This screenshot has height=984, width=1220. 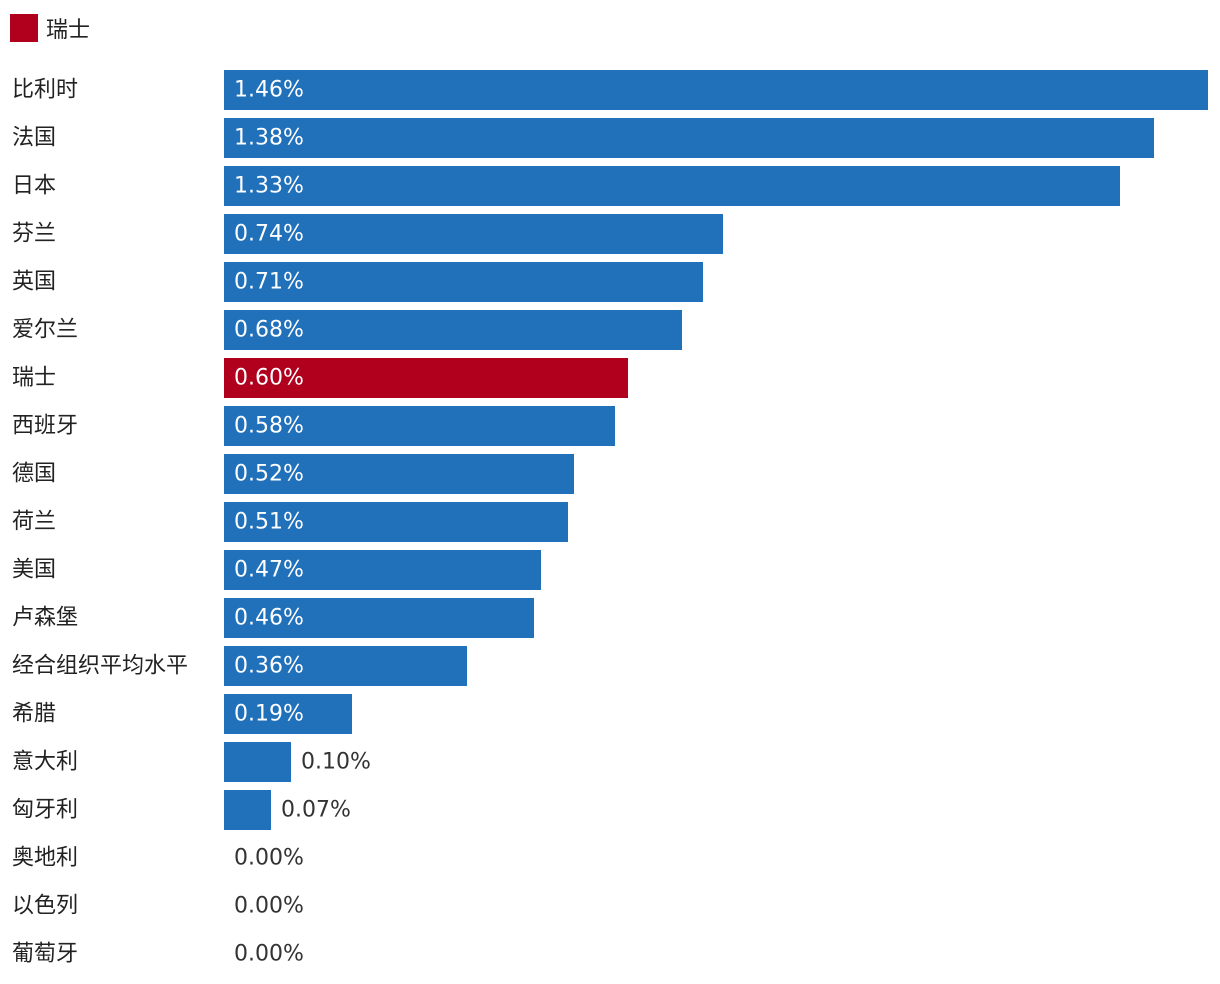 I want to click on category-label: 英国, so click(x=34, y=282).